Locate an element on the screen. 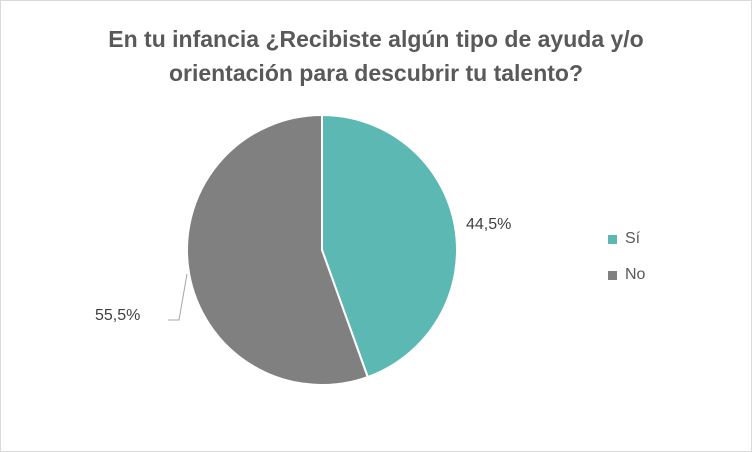 The image size is (752, 452). legend-swatch-si is located at coordinates (612, 239).